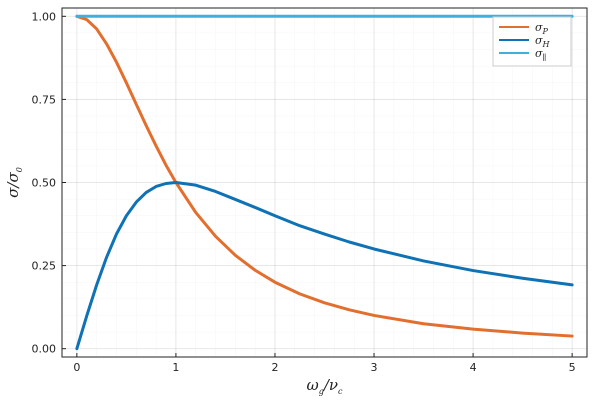  What do you see at coordinates (473, 367) in the screenshot?
I see `x-tick-label: 4` at bounding box center [473, 367].